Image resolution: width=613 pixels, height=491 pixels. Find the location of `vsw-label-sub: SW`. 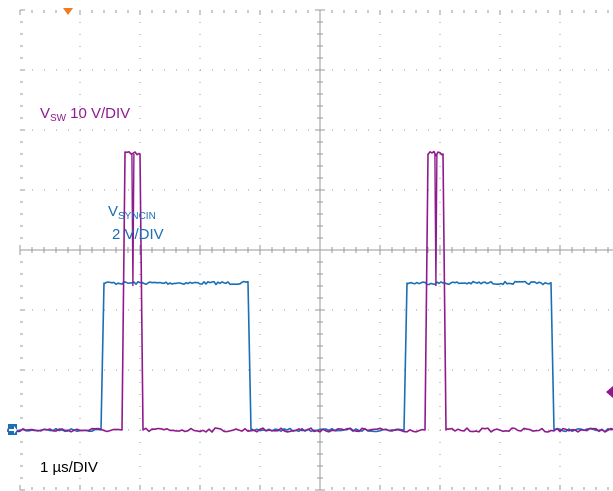

vsw-label-sub: SW is located at coordinates (58, 118).